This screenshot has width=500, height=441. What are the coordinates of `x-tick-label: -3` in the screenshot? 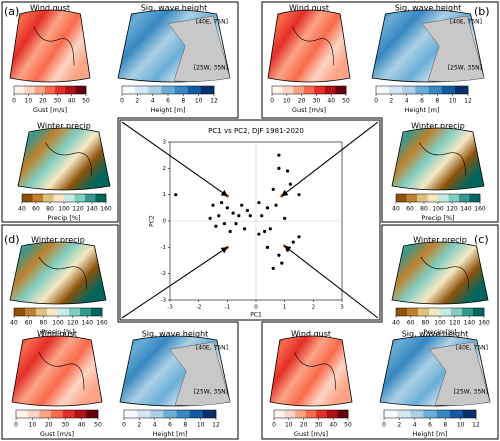 It's located at (170, 308).